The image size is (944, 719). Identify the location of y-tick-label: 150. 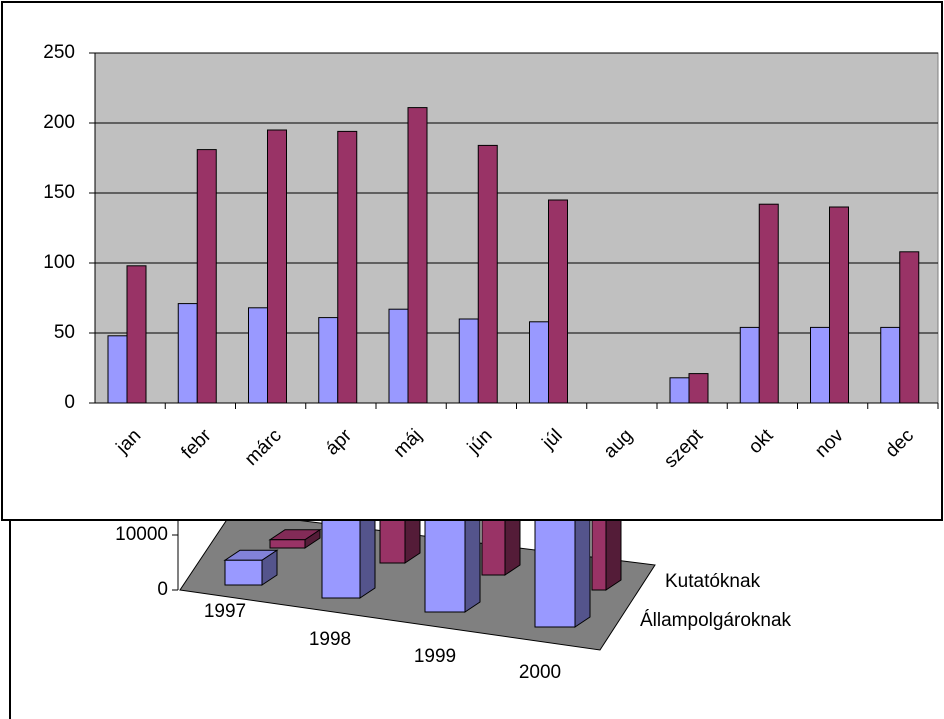
(59, 192).